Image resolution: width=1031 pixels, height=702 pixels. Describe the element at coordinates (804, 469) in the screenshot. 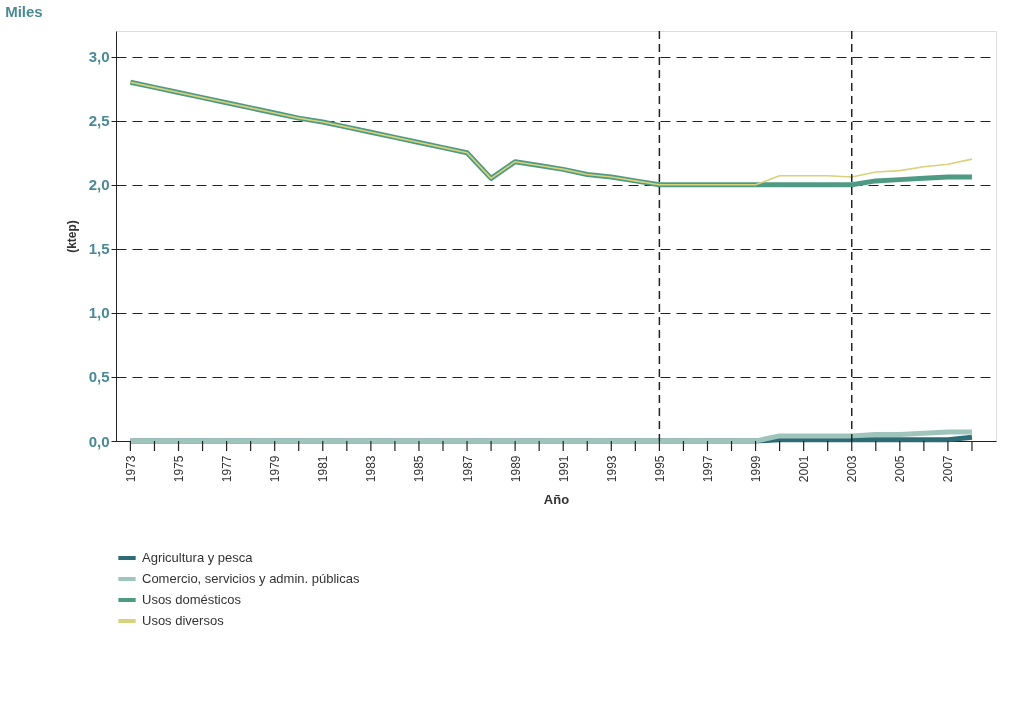

I see `x-tick-label: 2001` at that location.